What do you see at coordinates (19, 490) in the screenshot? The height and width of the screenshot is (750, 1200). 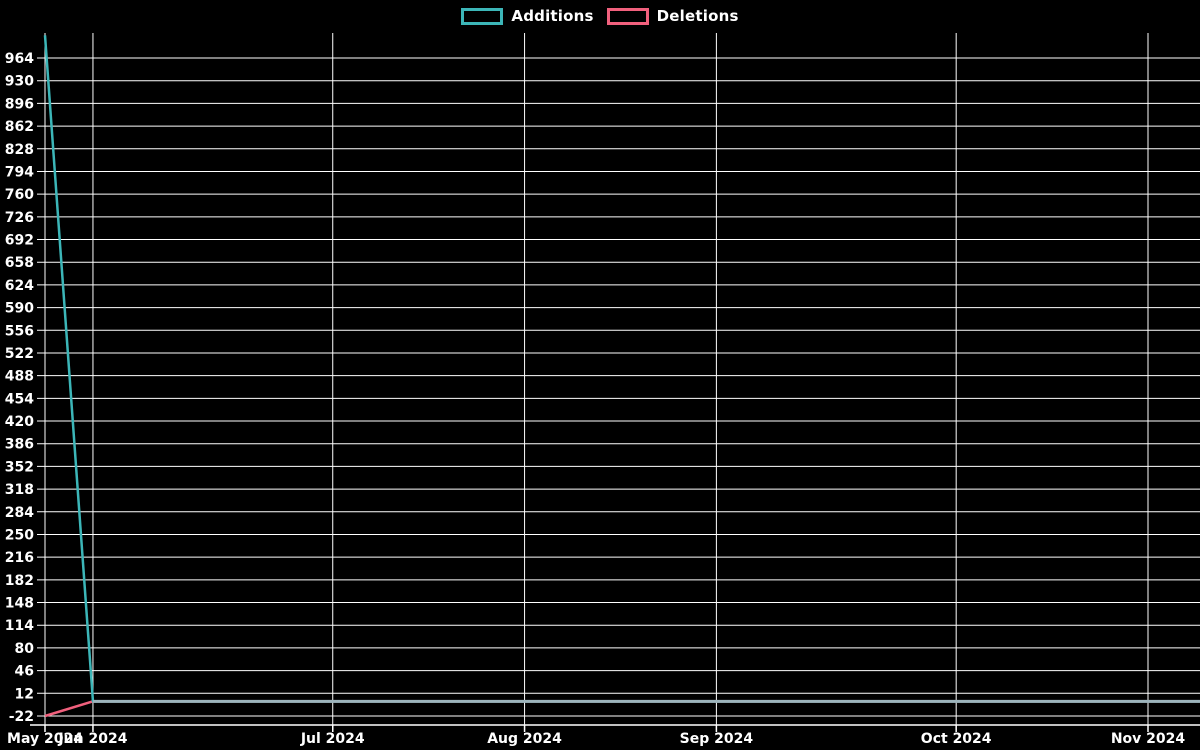 I see `y-tick-label: 318` at bounding box center [19, 490].